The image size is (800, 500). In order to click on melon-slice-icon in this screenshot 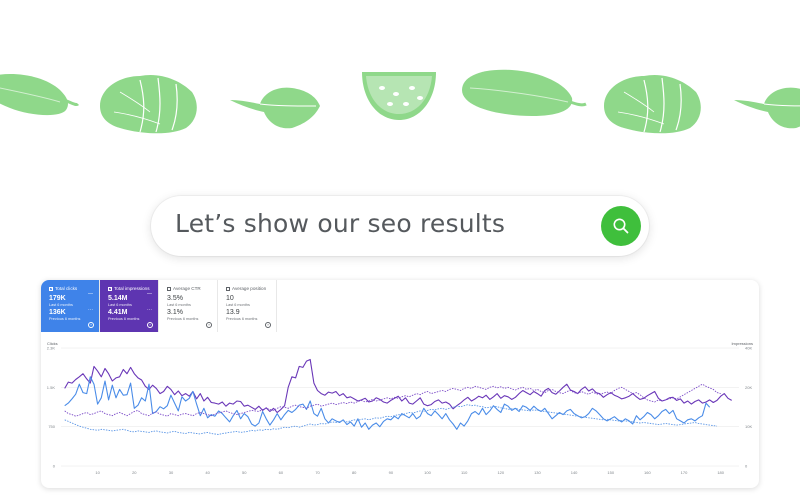, I will do `click(399, 96)`.